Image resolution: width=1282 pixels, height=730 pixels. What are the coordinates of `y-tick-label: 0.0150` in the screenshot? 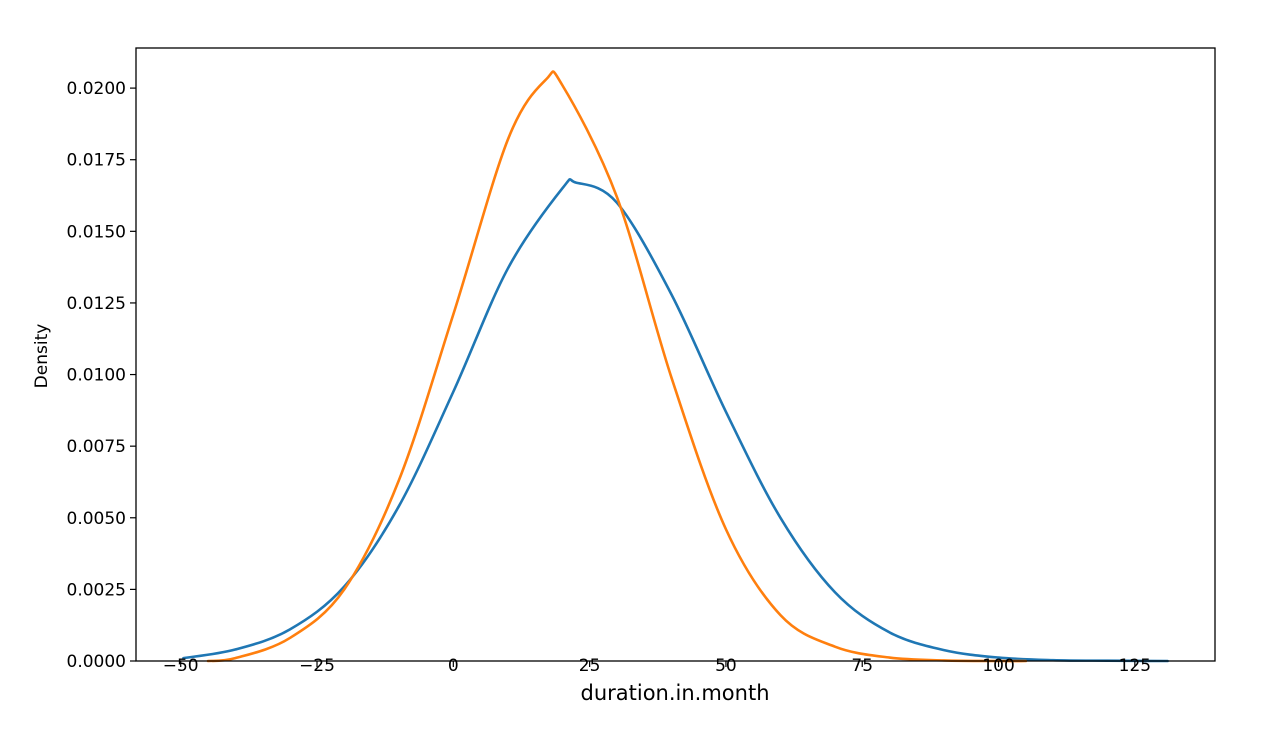 It's located at (96, 232).